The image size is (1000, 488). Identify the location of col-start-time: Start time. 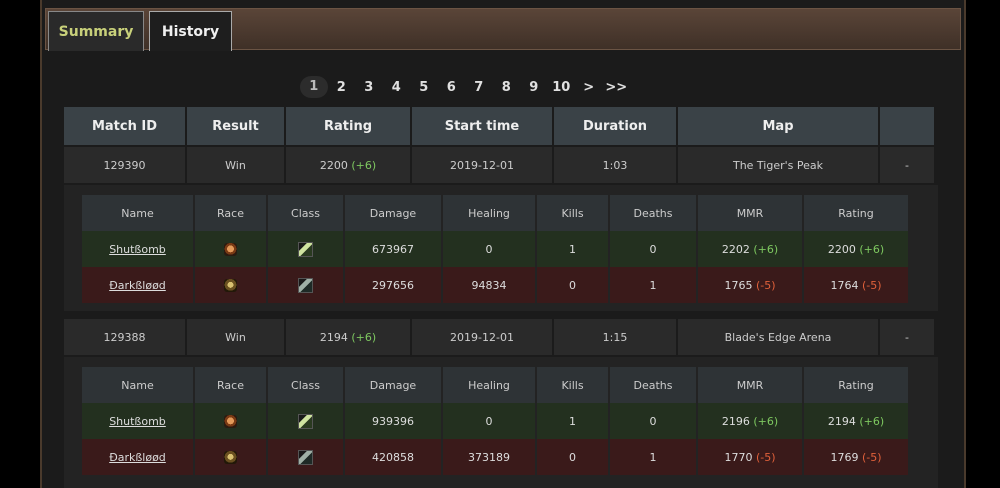
(482, 126).